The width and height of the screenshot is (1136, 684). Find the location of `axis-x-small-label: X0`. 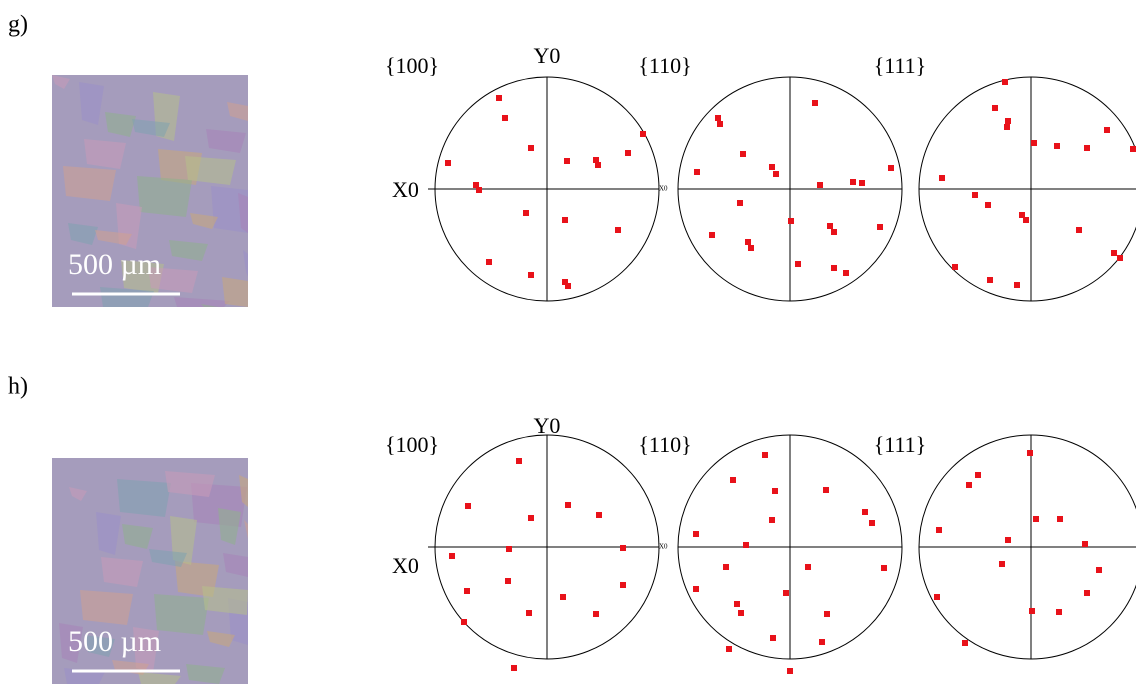

axis-x-small-label: X0 is located at coordinates (663, 547).